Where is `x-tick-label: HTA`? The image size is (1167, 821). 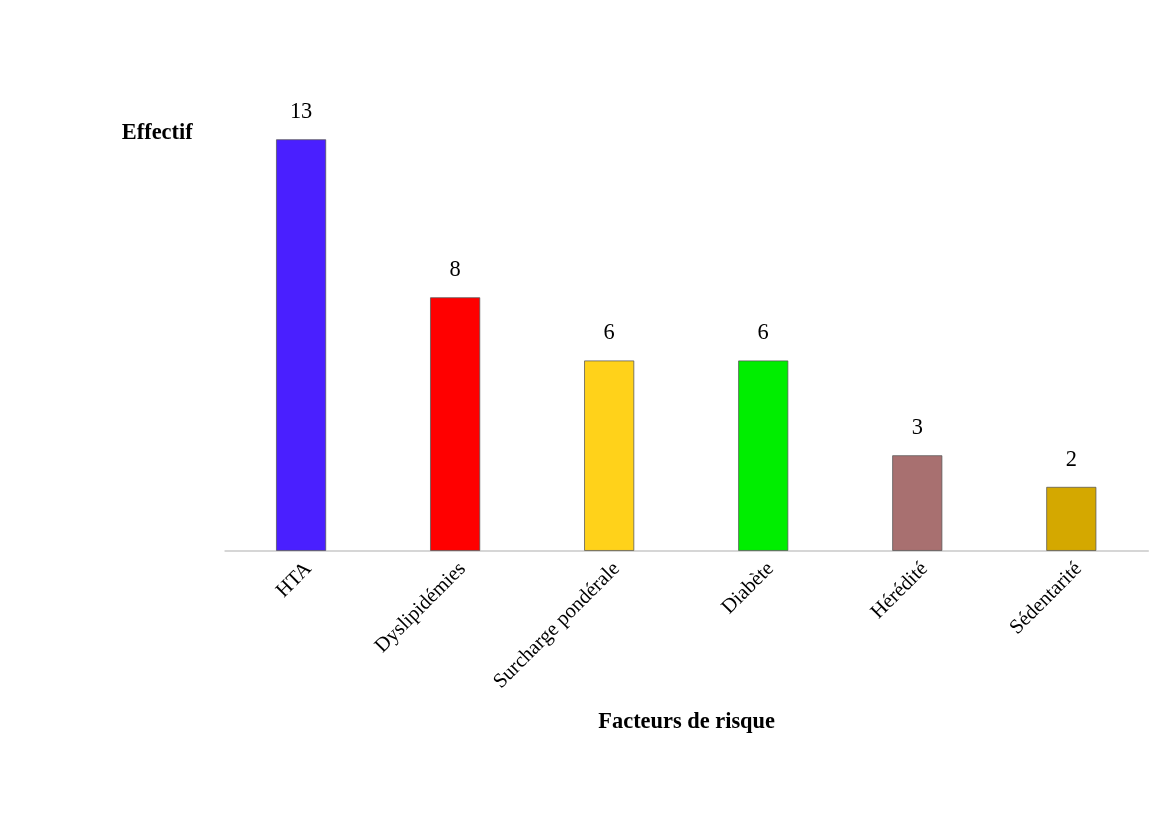 x-tick-label: HTA is located at coordinates (293, 579).